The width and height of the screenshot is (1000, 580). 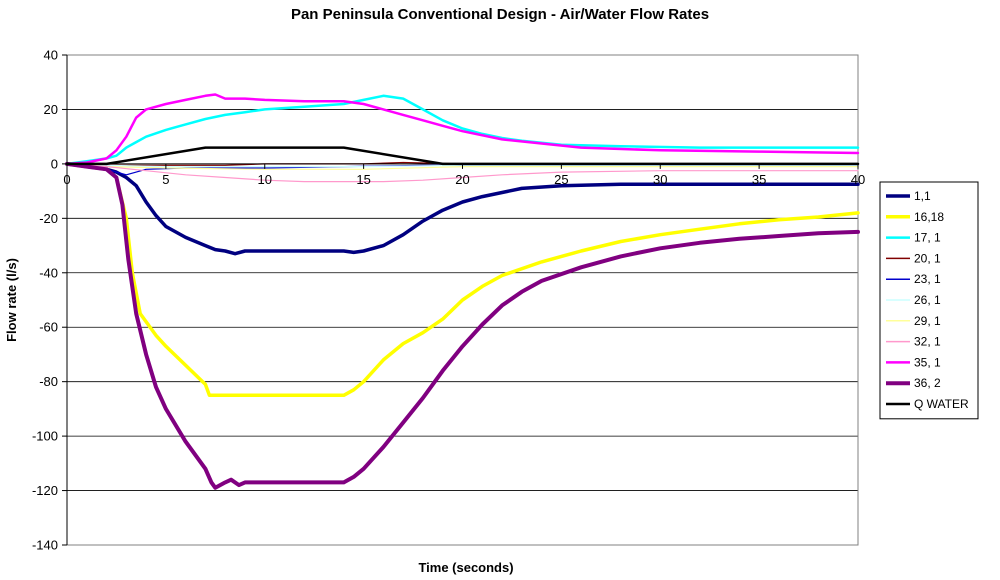 What do you see at coordinates (660, 179) in the screenshot?
I see `x-tick-label: 30` at bounding box center [660, 179].